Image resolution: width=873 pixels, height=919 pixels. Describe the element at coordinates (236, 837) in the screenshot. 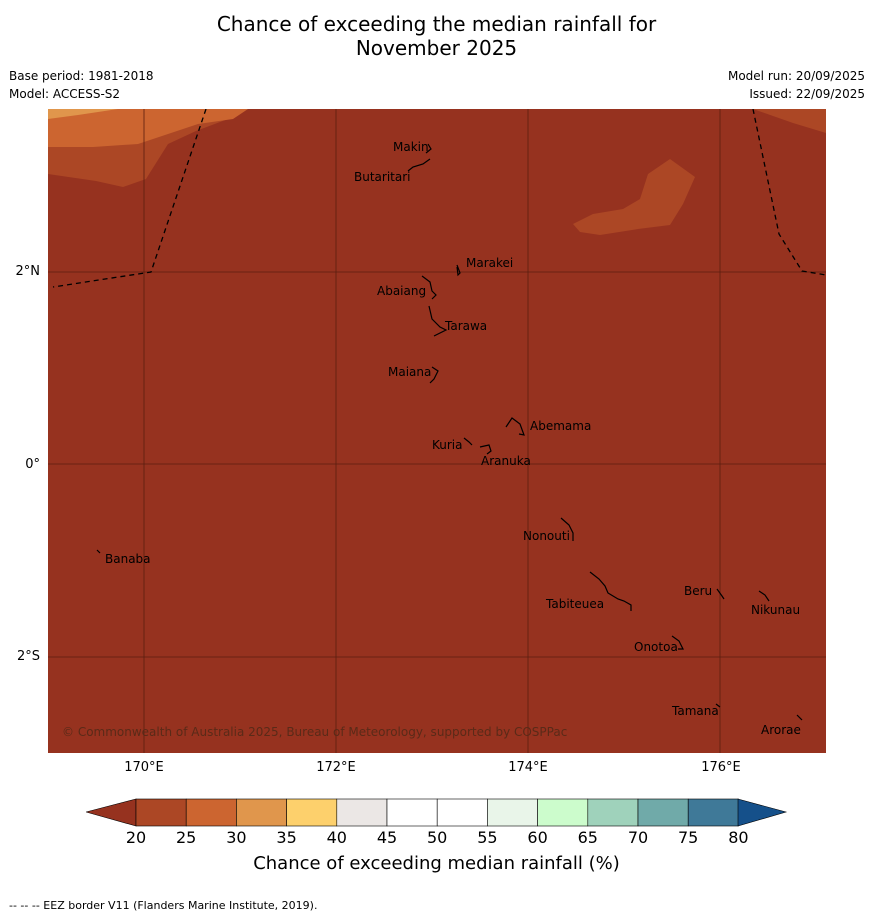

I see `colorbar-tick-label: 30` at that location.